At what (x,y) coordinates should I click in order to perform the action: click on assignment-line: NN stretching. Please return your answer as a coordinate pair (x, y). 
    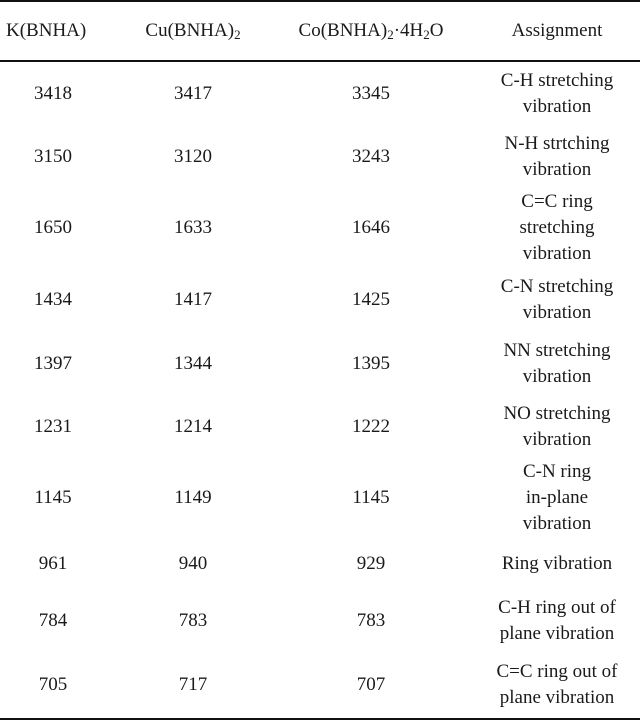
    Looking at the image, I should click on (557, 350).